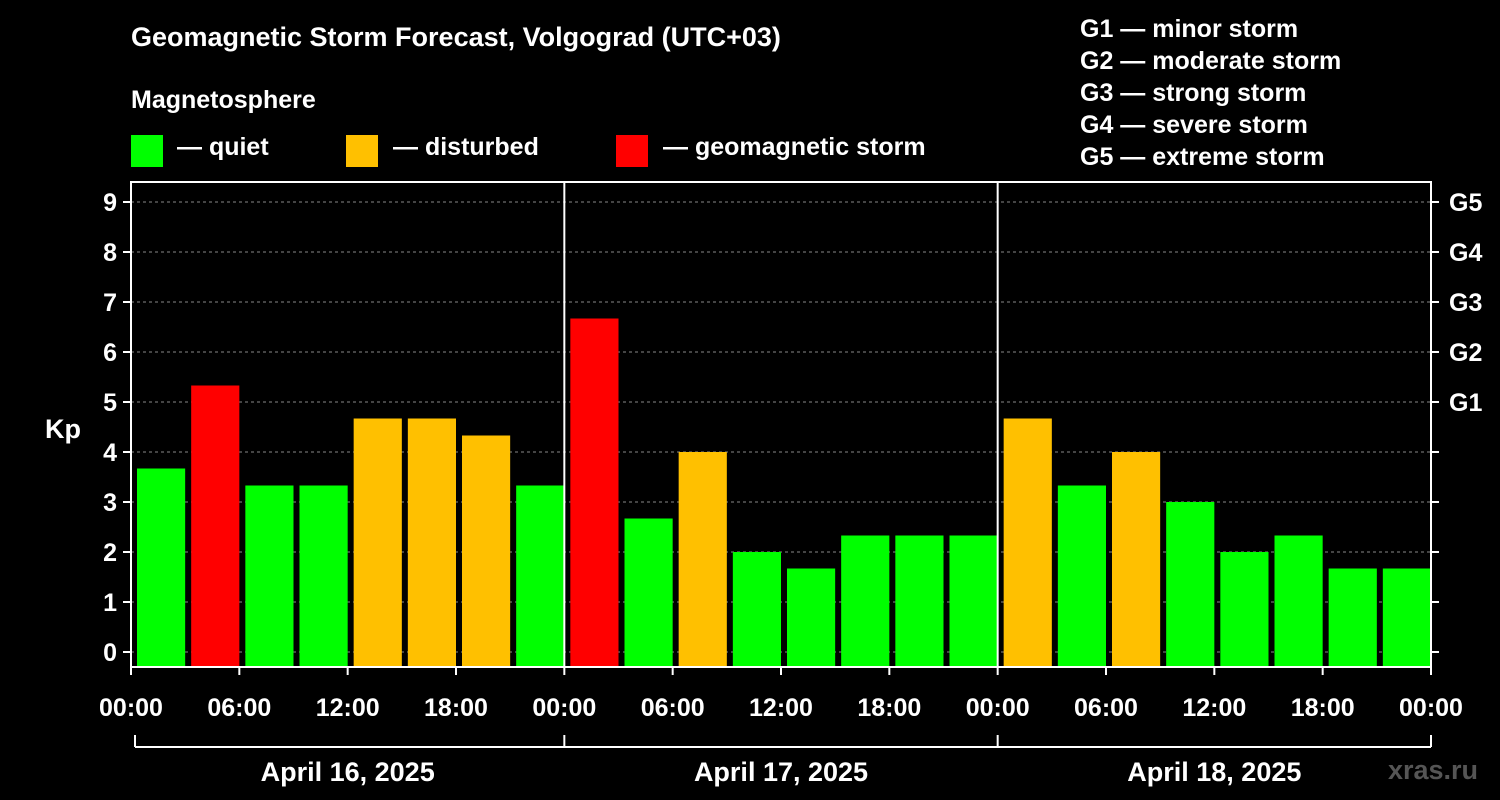 The width and height of the screenshot is (1500, 800). I want to click on xtick-label-8: 00:00, so click(998, 708).